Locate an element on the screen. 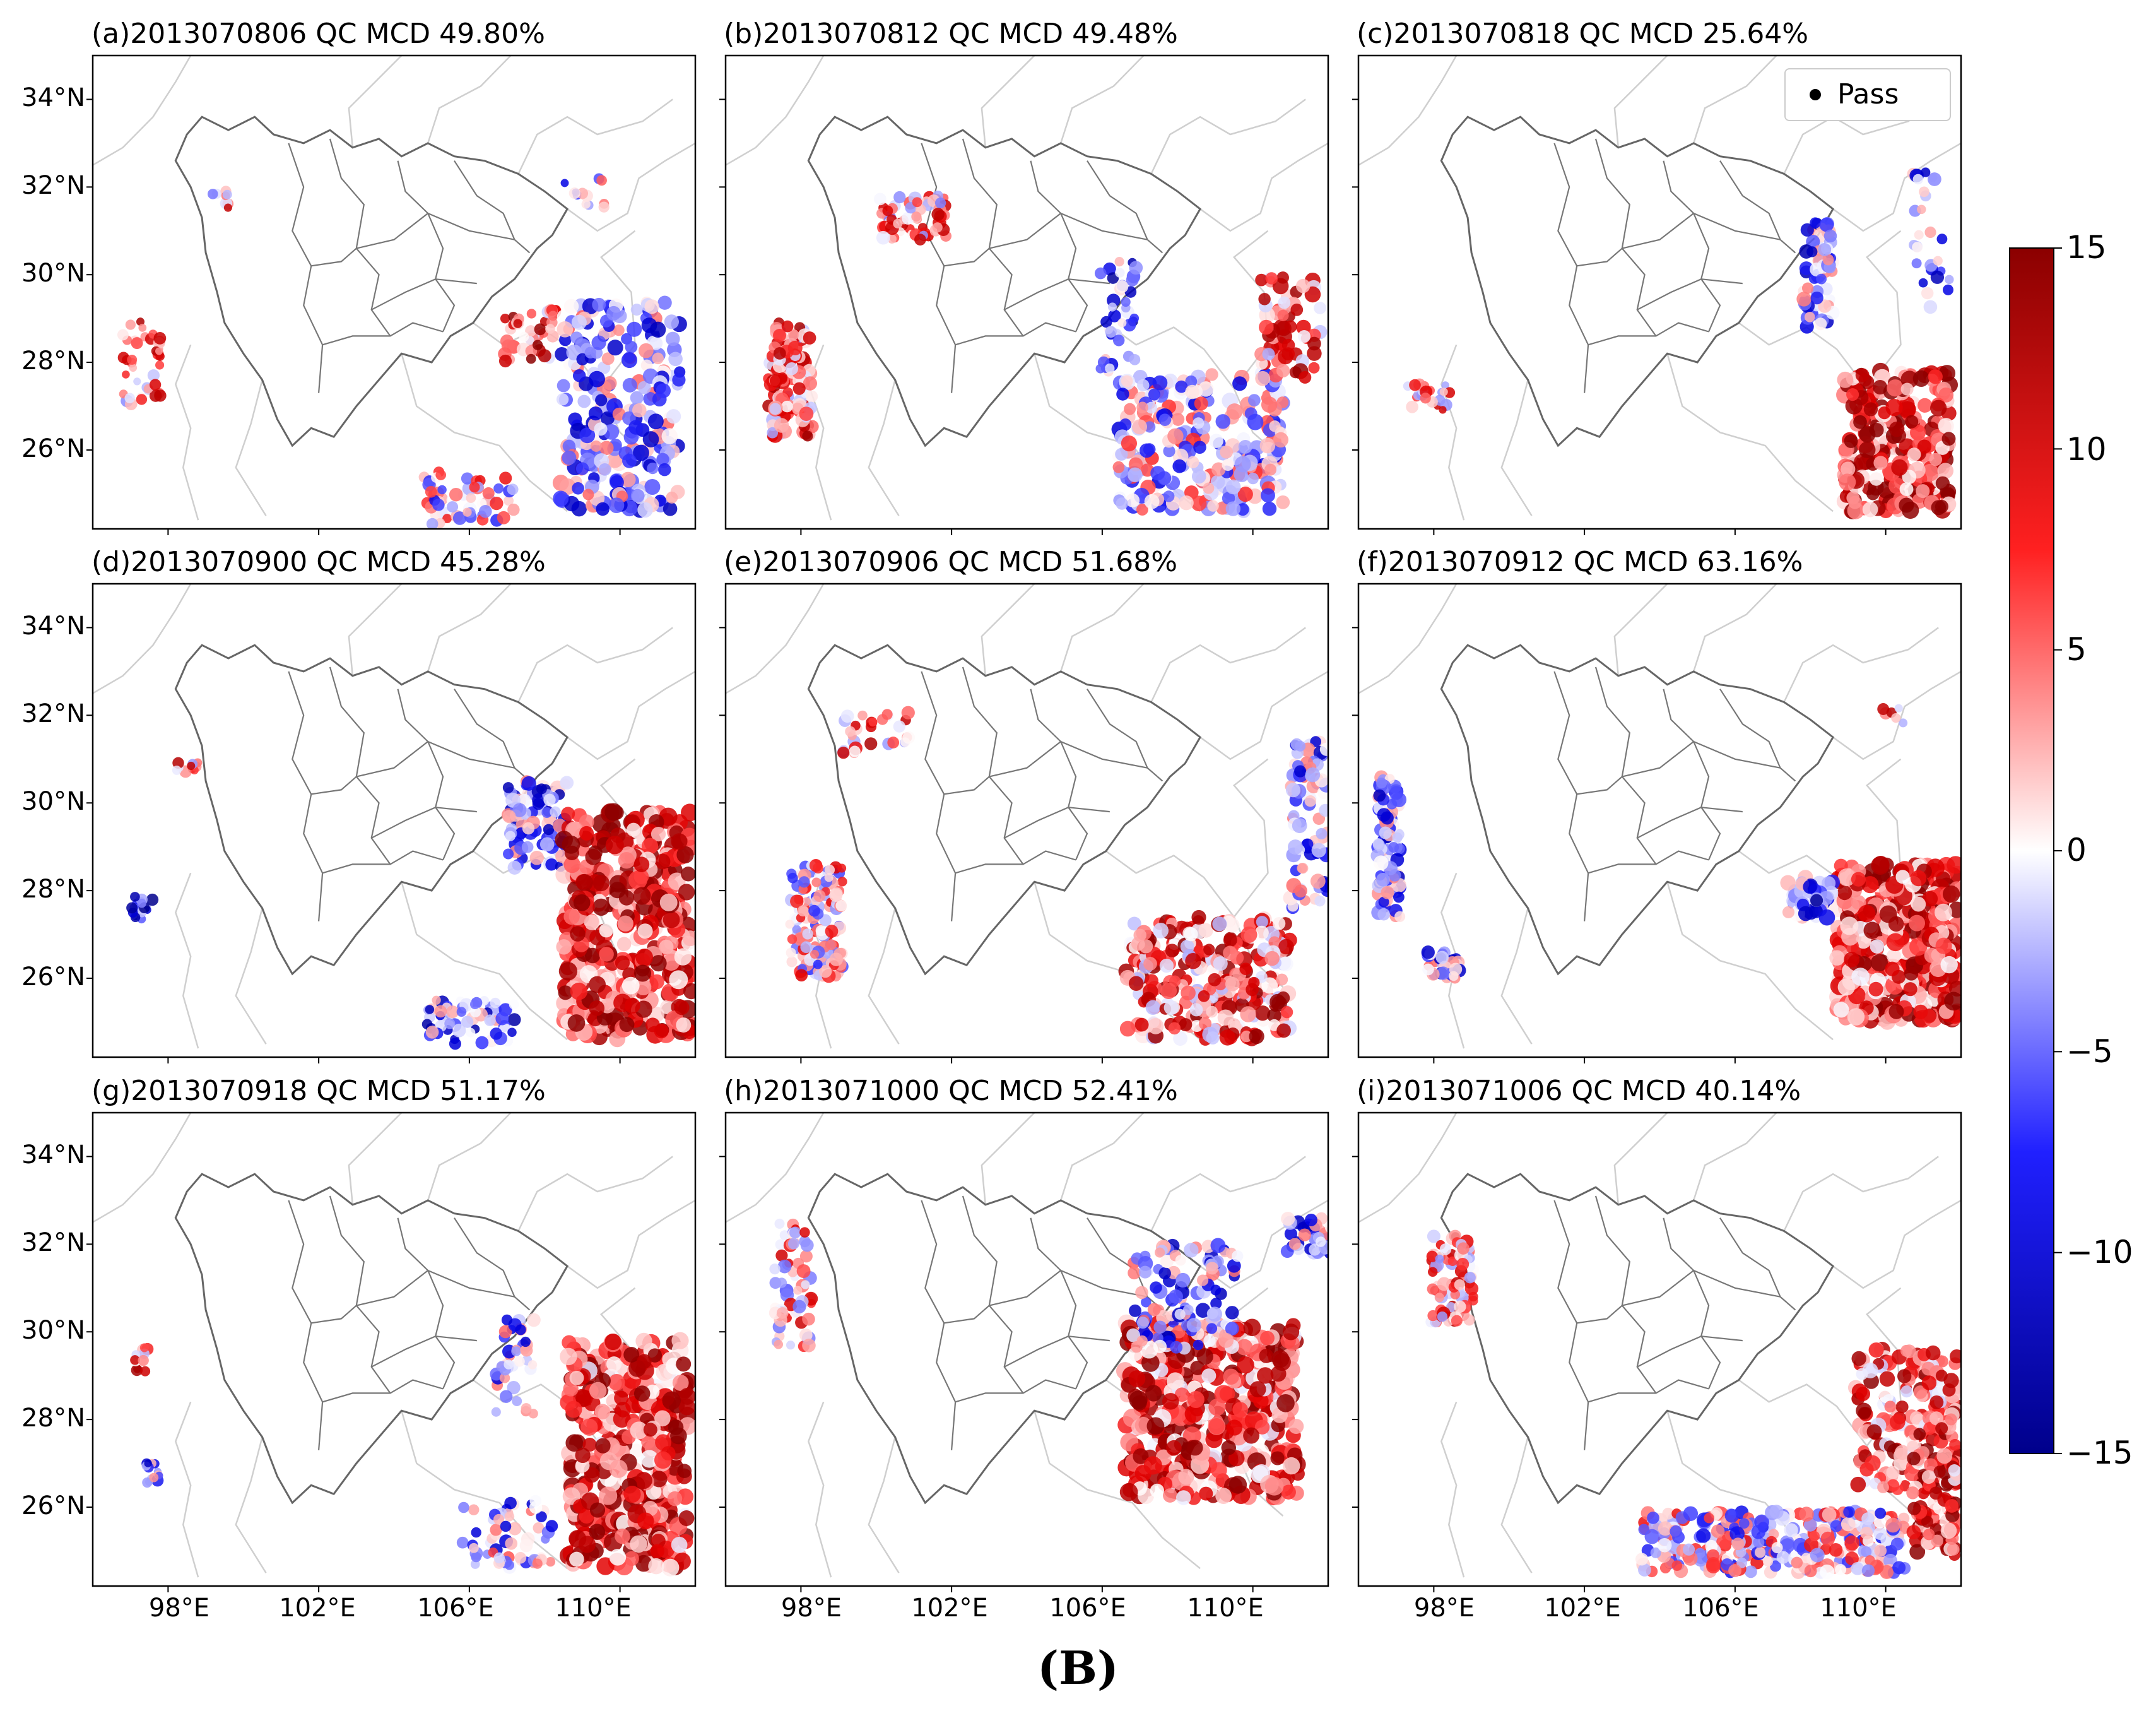  observation-points is located at coordinates (1048, 1359).